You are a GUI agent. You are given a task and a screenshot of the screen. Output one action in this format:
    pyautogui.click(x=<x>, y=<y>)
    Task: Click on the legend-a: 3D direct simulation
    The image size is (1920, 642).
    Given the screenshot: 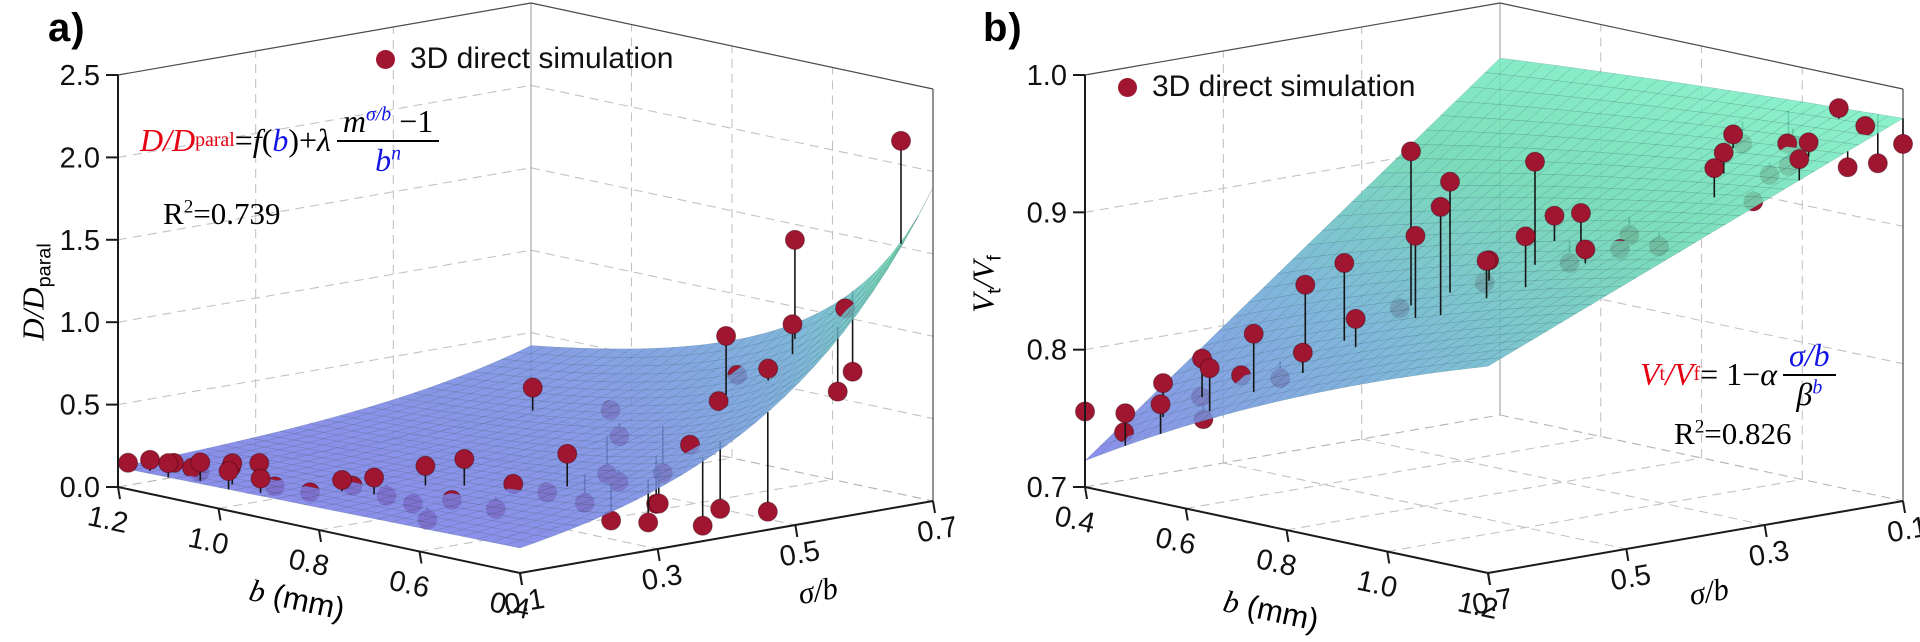 What is the action you would take?
    pyautogui.click(x=524, y=59)
    